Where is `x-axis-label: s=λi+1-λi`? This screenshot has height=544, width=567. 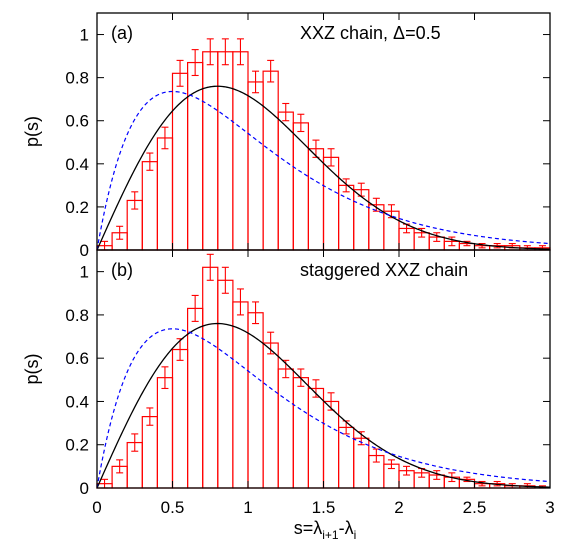
x-axis-label: s=λi+1-λi is located at coordinates (325, 530).